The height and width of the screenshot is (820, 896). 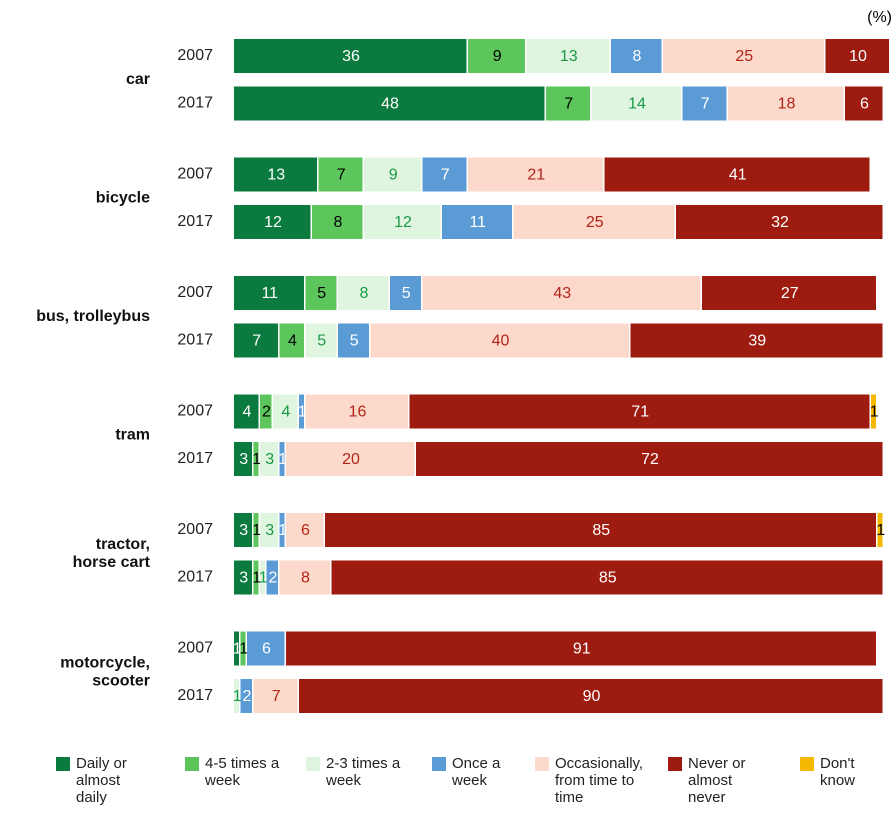 I want to click on group-label-line: bus, trolleybus, so click(x=93, y=316).